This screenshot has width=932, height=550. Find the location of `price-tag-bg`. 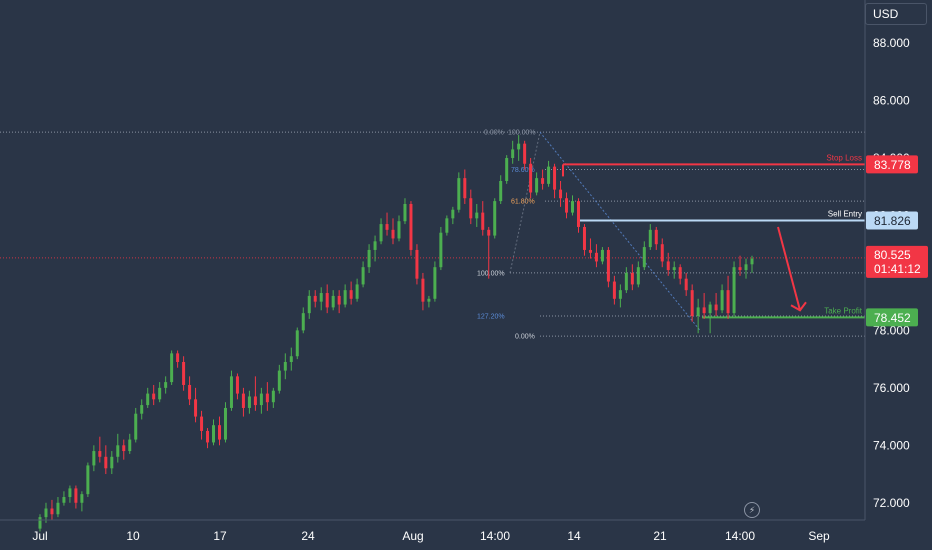

price-tag-bg is located at coordinates (892, 164).